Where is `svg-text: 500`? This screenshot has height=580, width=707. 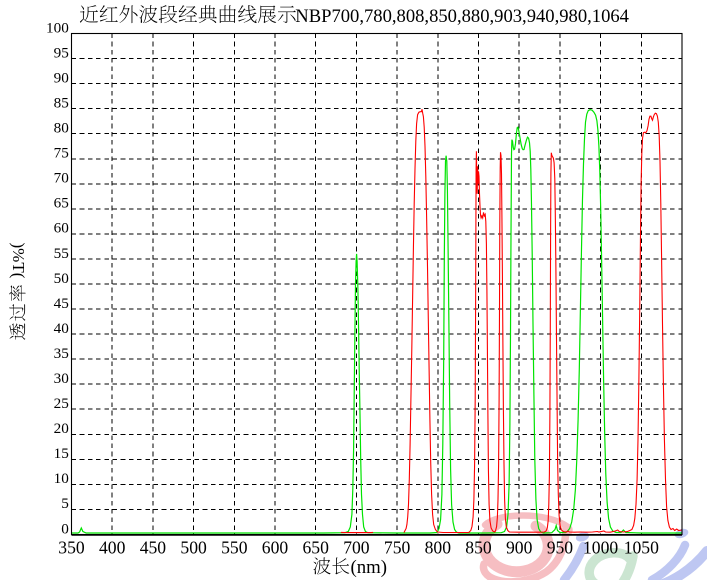
svg-text: 500 is located at coordinates (193, 547).